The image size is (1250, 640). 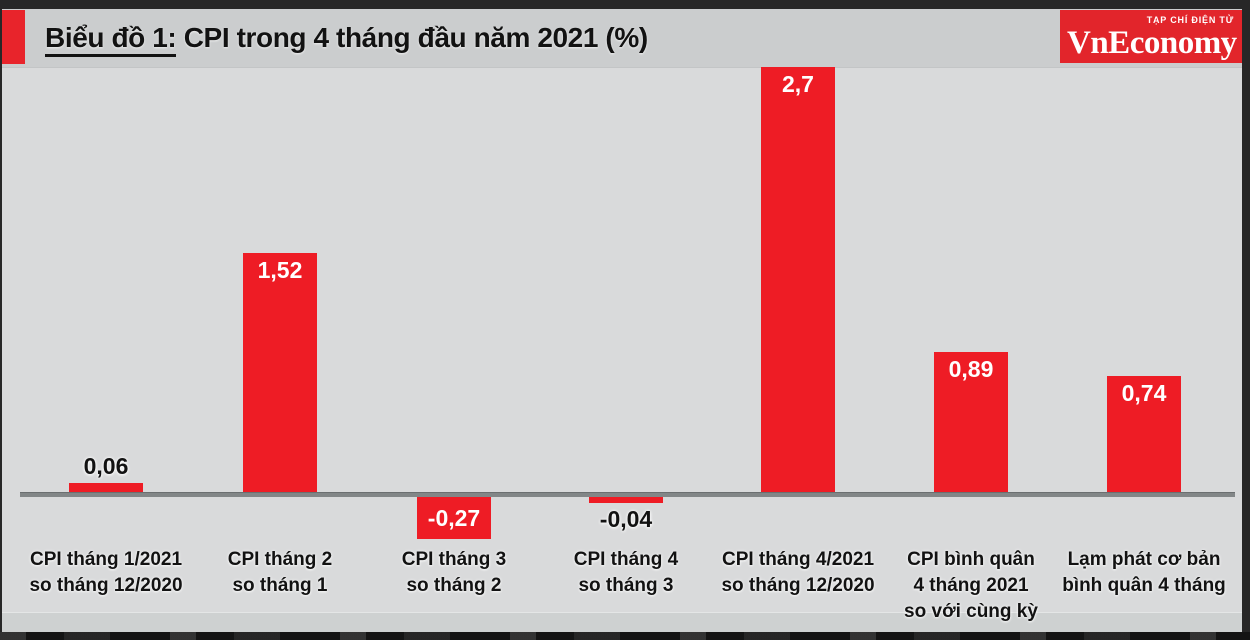 I want to click on bar-value-label: -0,27, so click(x=454, y=518).